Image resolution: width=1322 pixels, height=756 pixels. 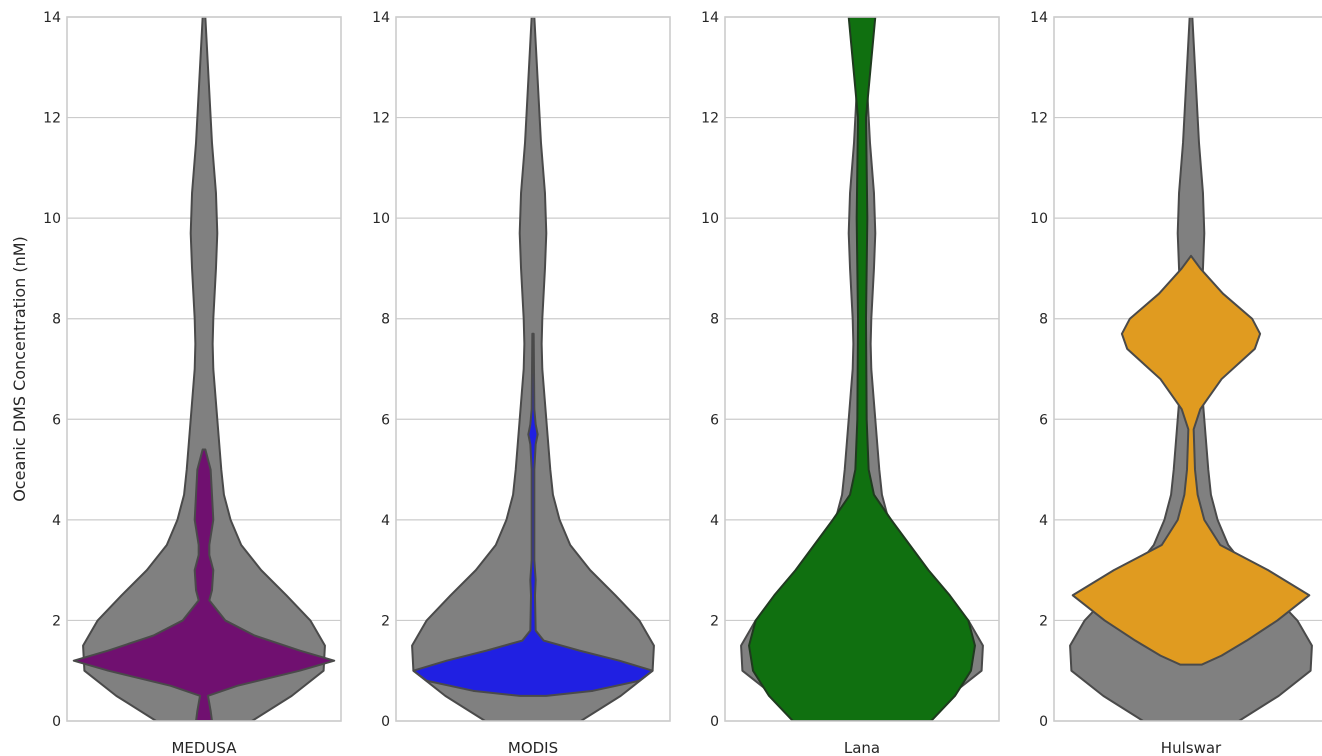 What do you see at coordinates (533, 747) in the screenshot?
I see `x-category-label: MODIS` at bounding box center [533, 747].